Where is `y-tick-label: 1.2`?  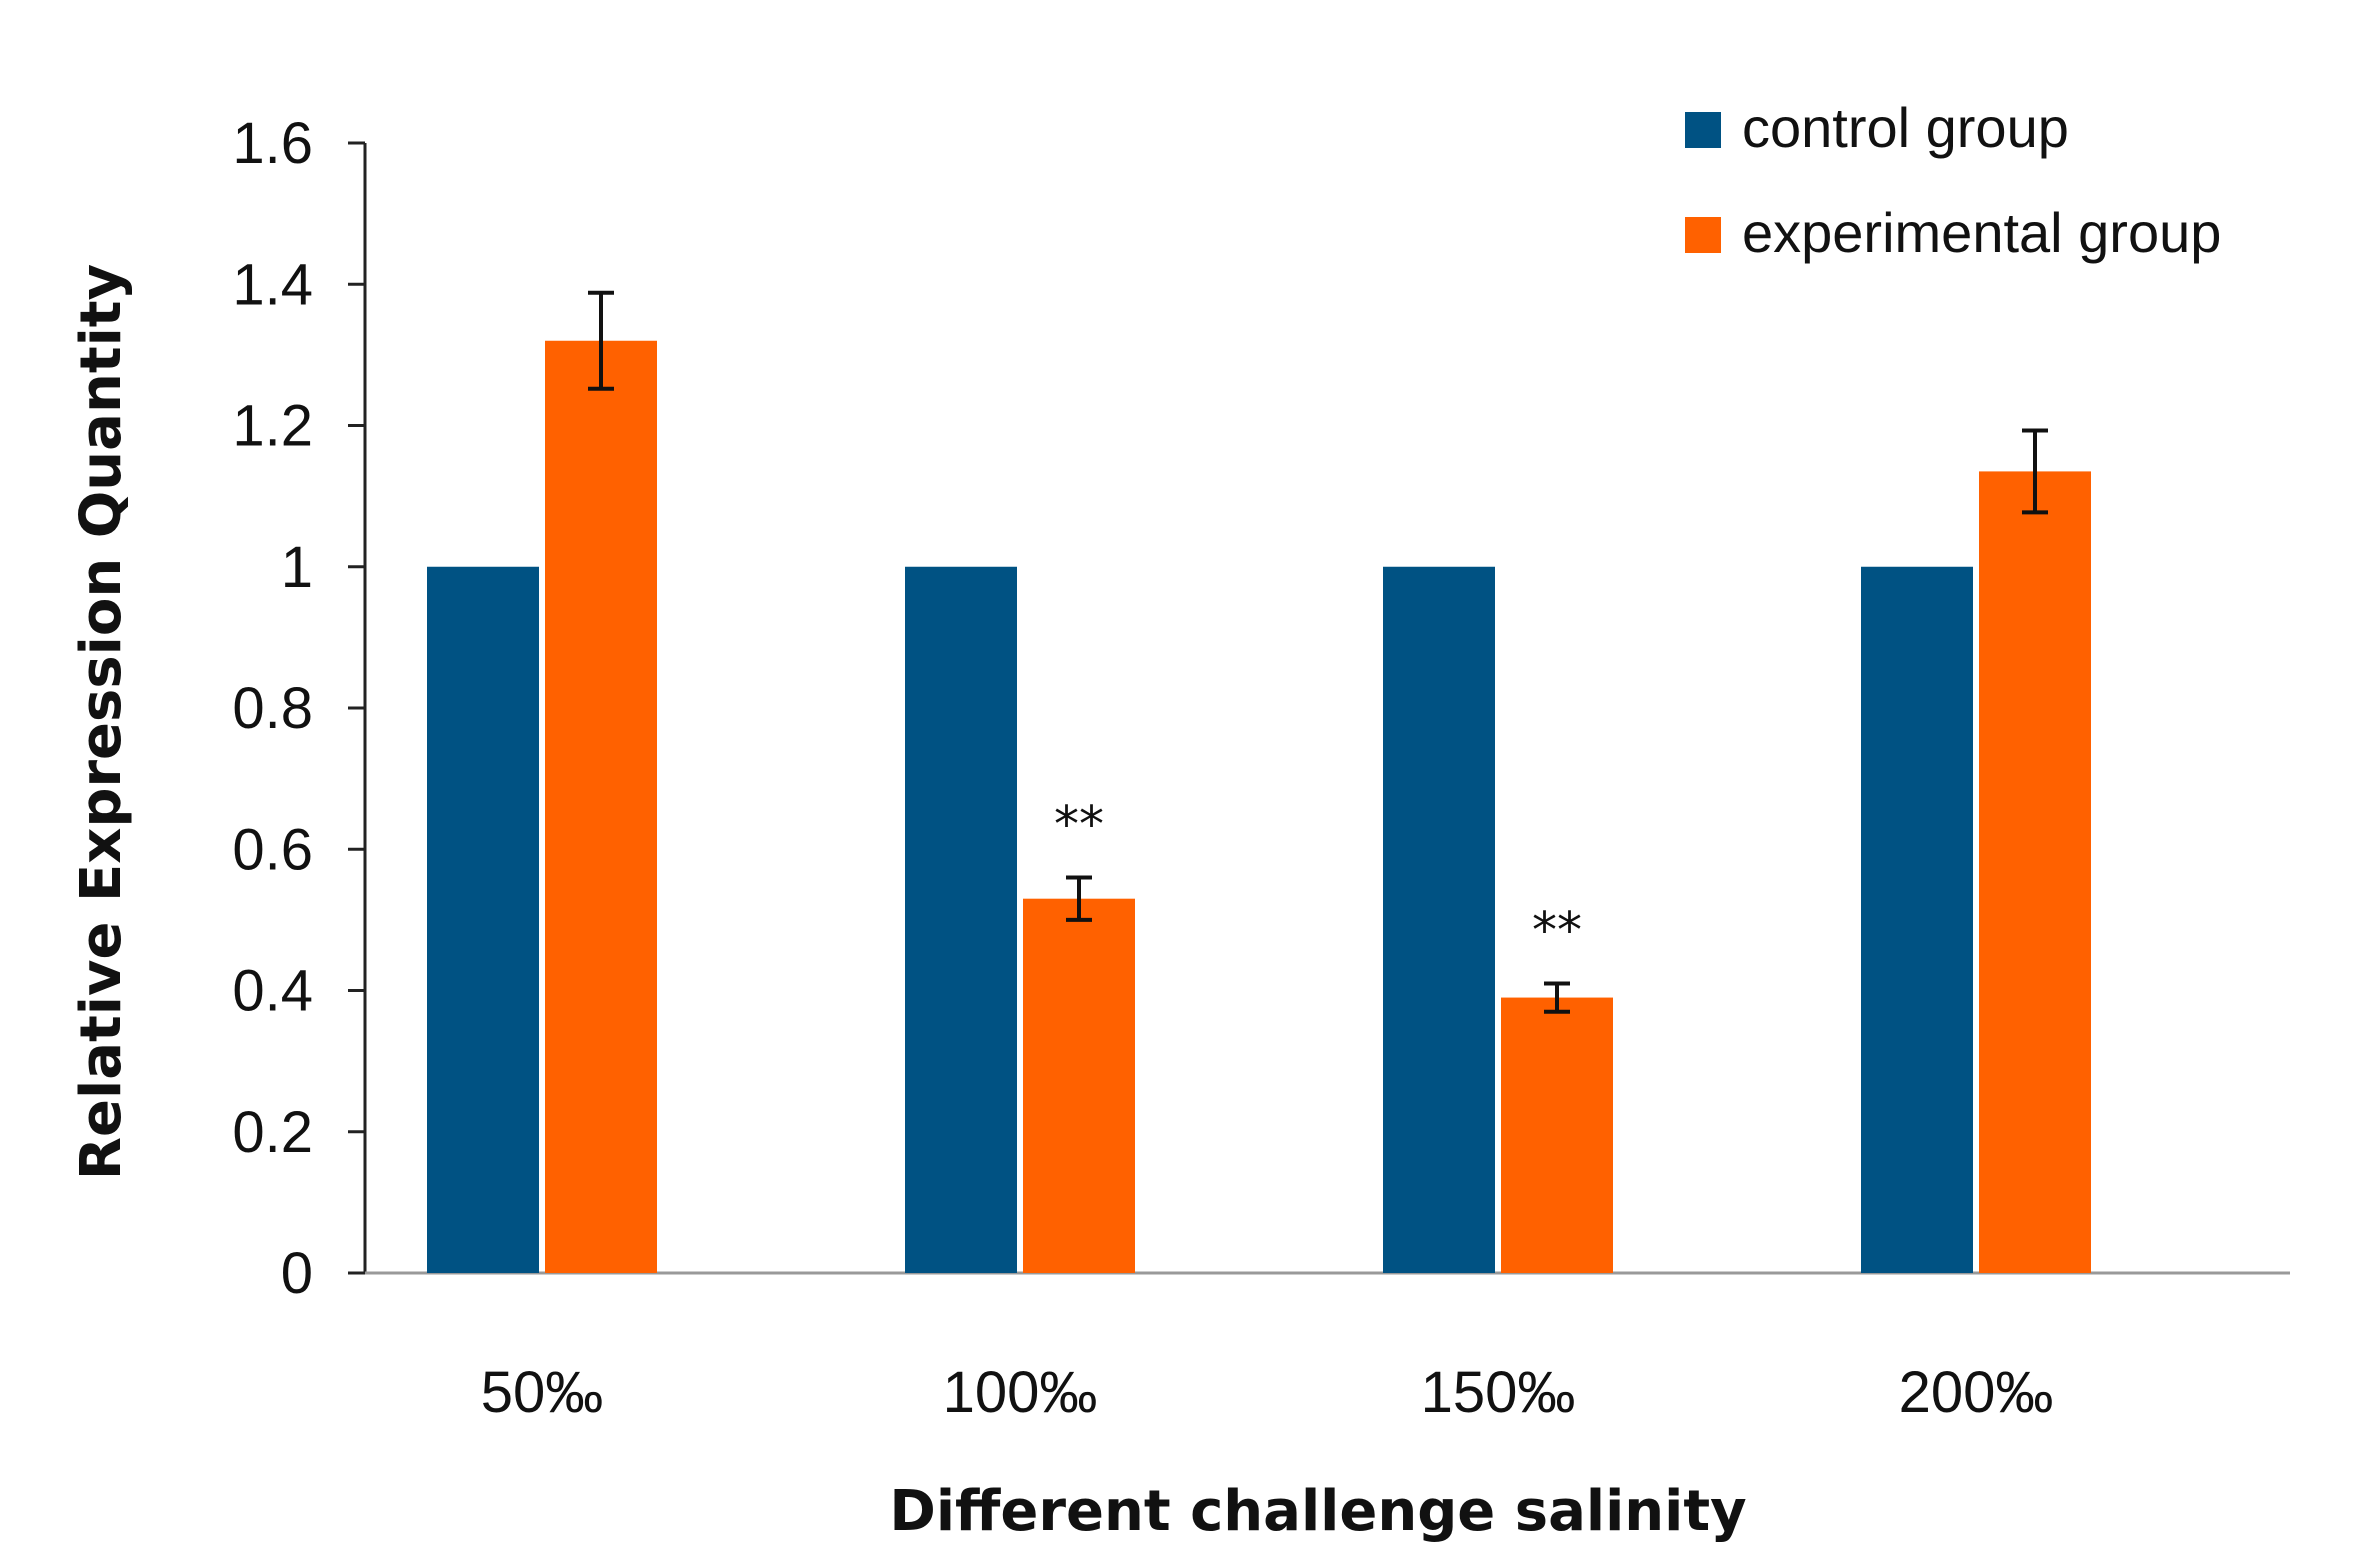
y-tick-label: 1.2 is located at coordinates (272, 426).